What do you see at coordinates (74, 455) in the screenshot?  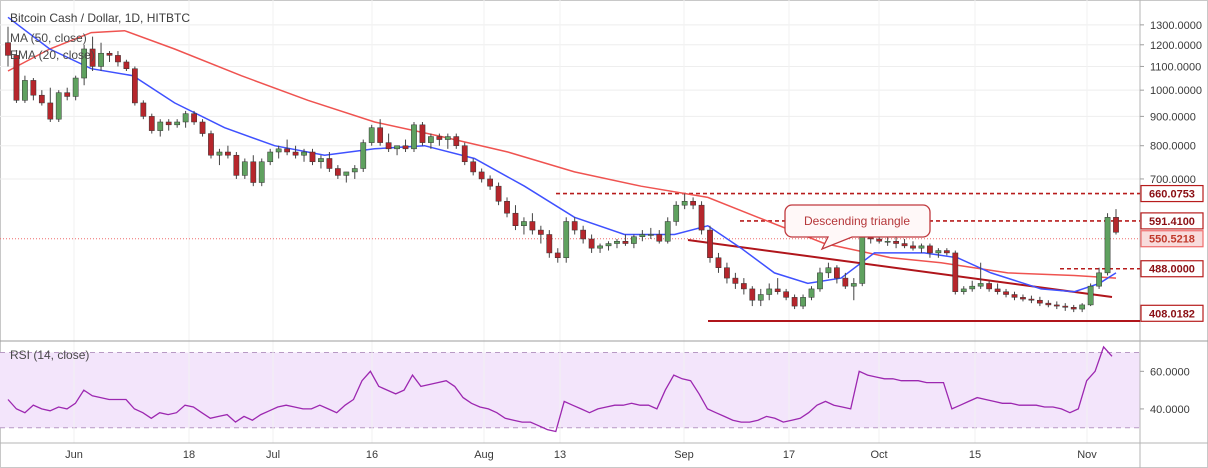 I see `time-tick-label: Jun` at bounding box center [74, 455].